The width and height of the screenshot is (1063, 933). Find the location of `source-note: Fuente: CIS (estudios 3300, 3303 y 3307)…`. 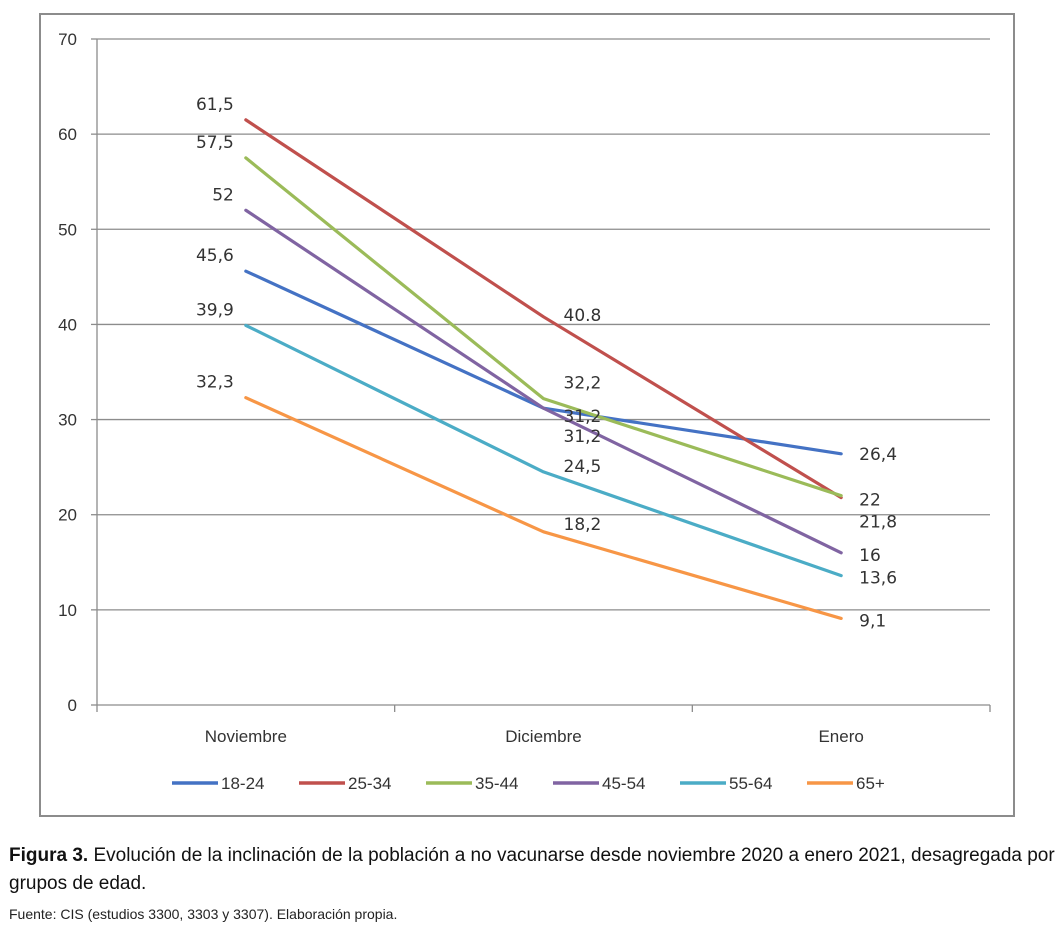

source-note: Fuente: CIS (estudios 3300, 3303 y 3307)… is located at coordinates (203, 914).